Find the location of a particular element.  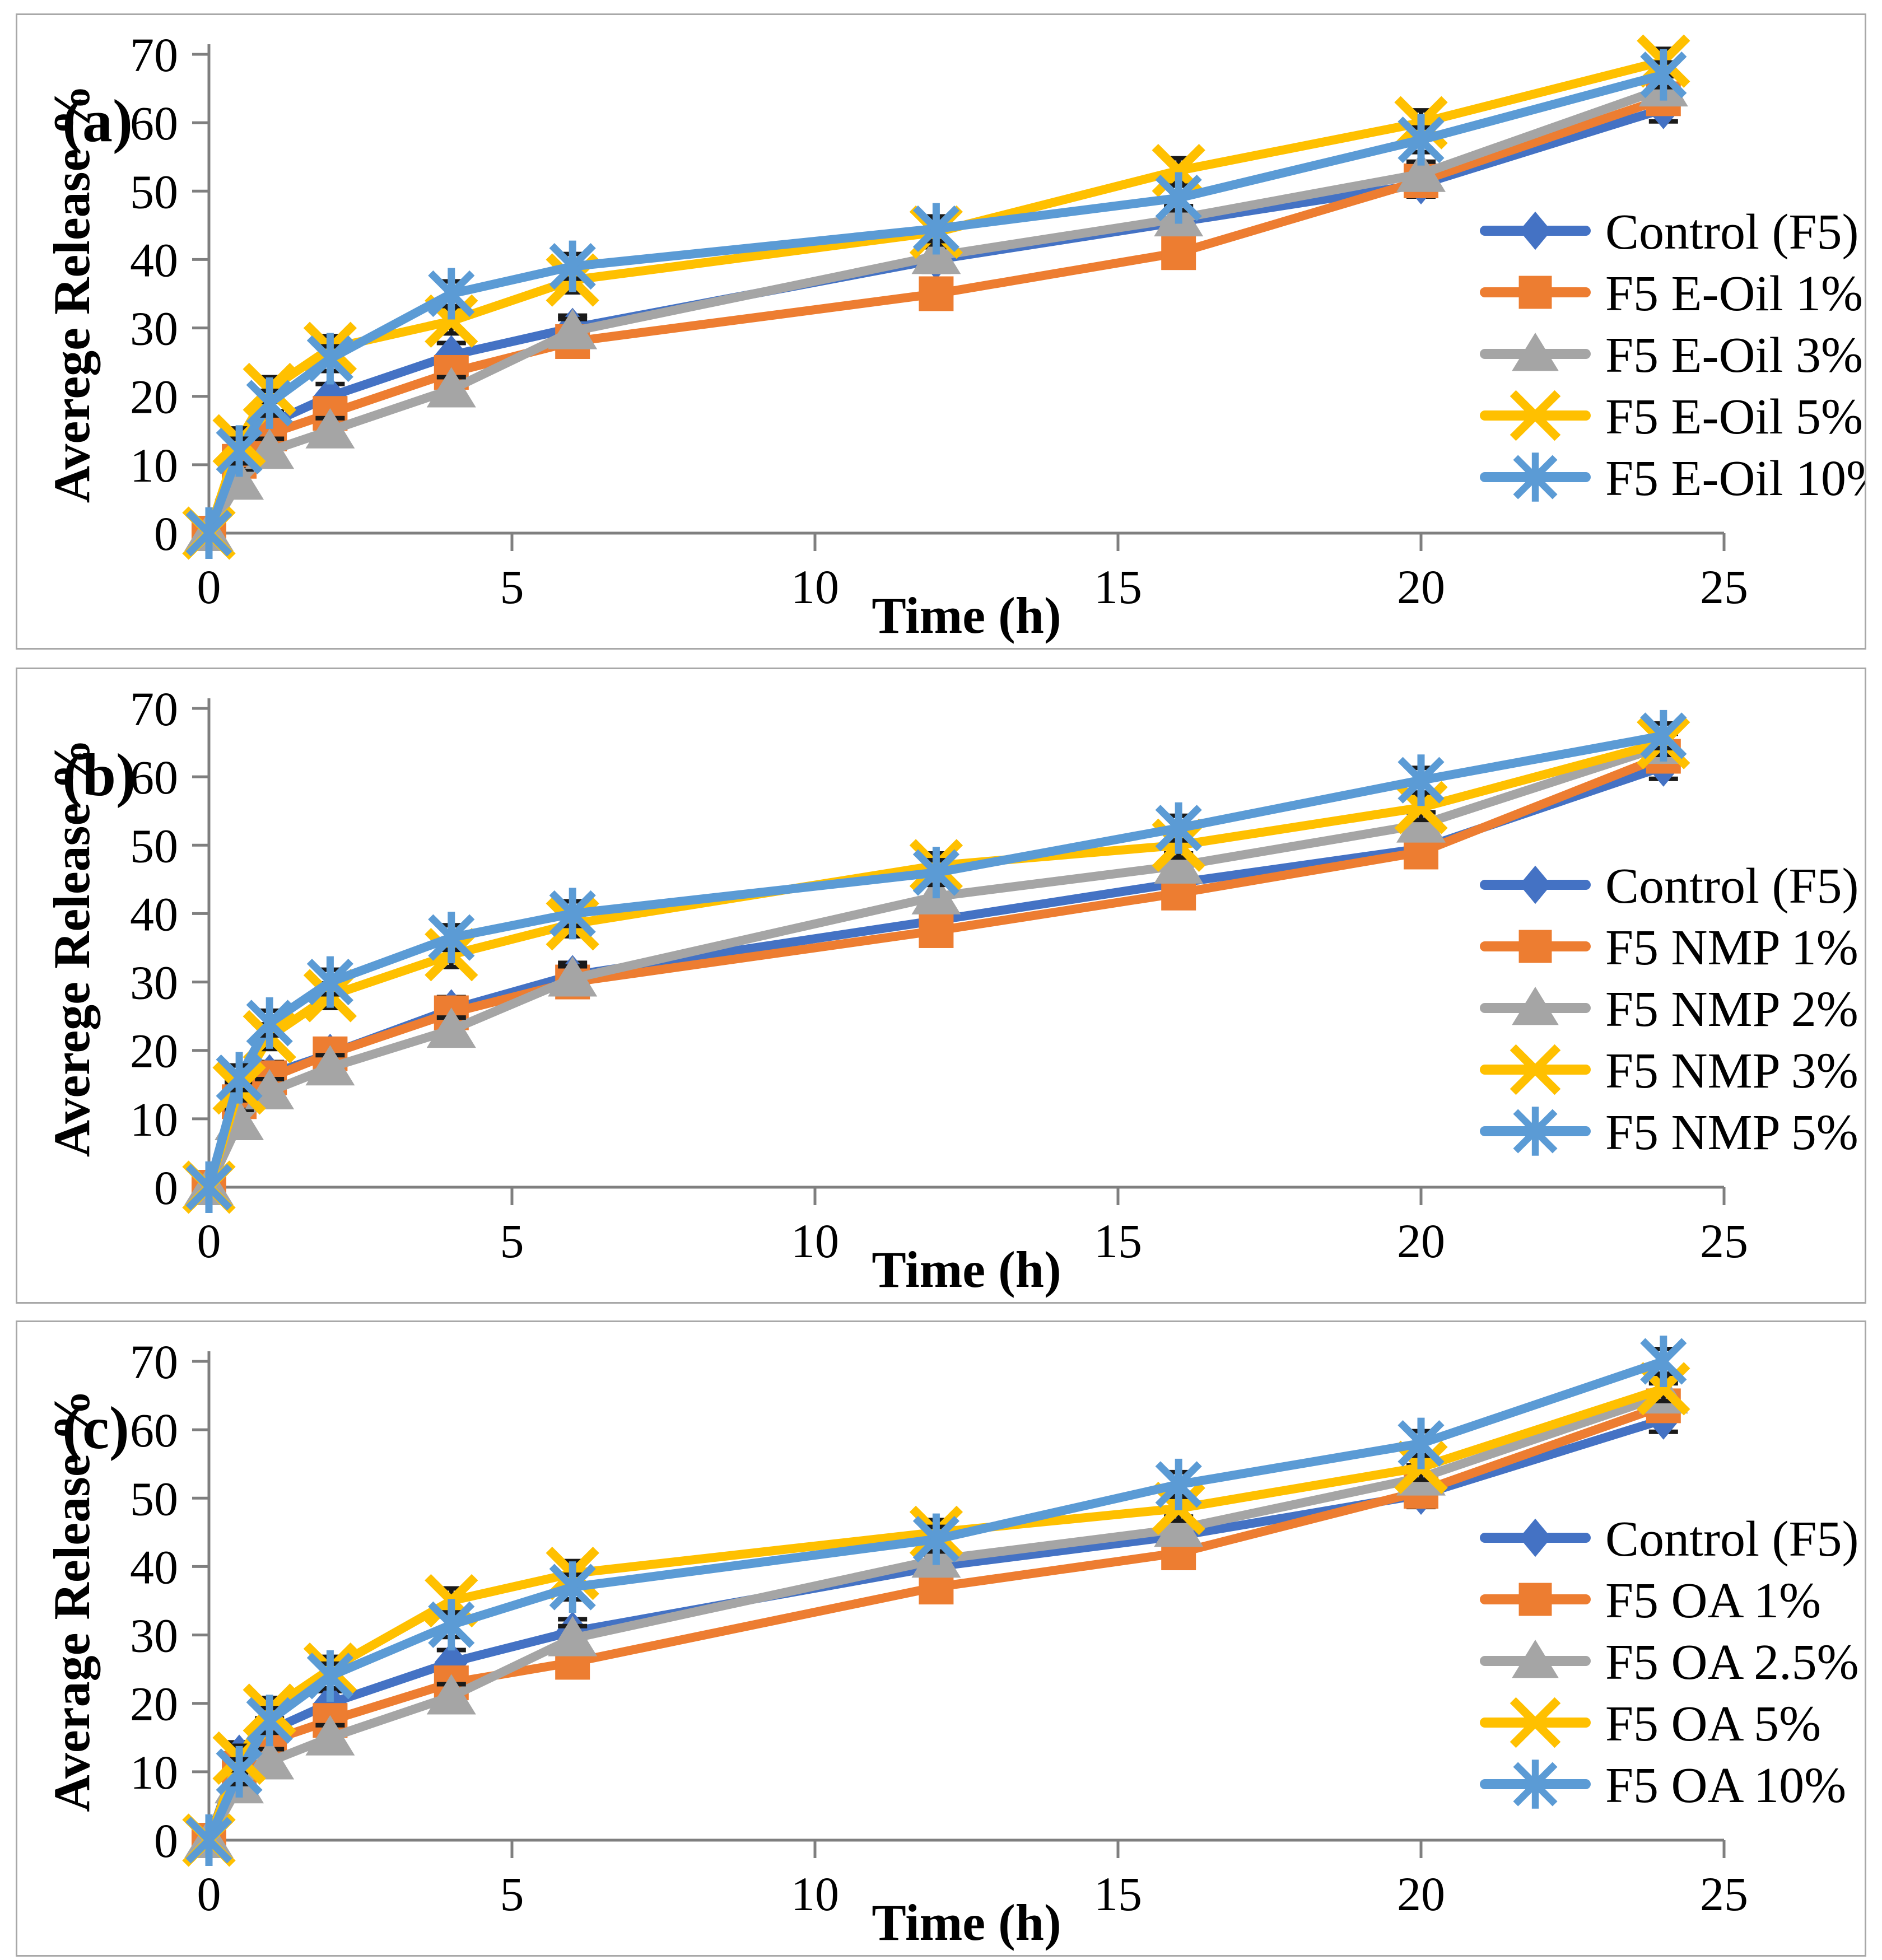

panel-letter: (b) is located at coordinates (99, 776).